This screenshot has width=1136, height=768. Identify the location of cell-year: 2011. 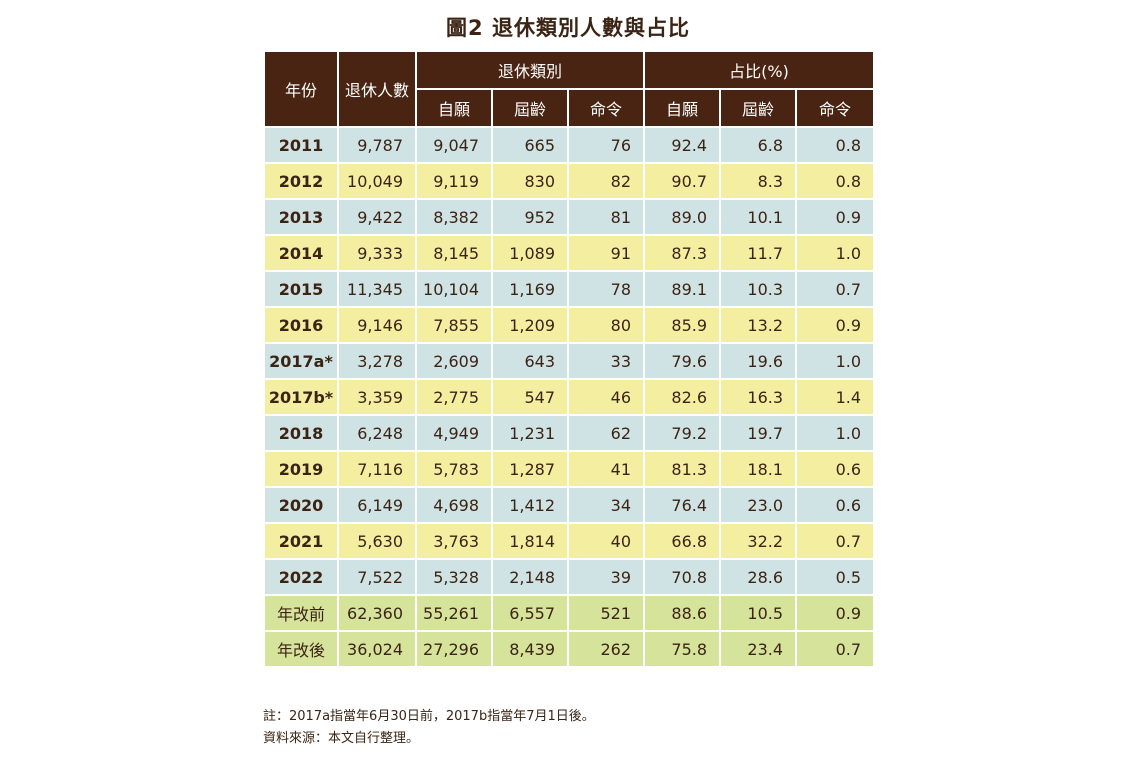
(301, 145).